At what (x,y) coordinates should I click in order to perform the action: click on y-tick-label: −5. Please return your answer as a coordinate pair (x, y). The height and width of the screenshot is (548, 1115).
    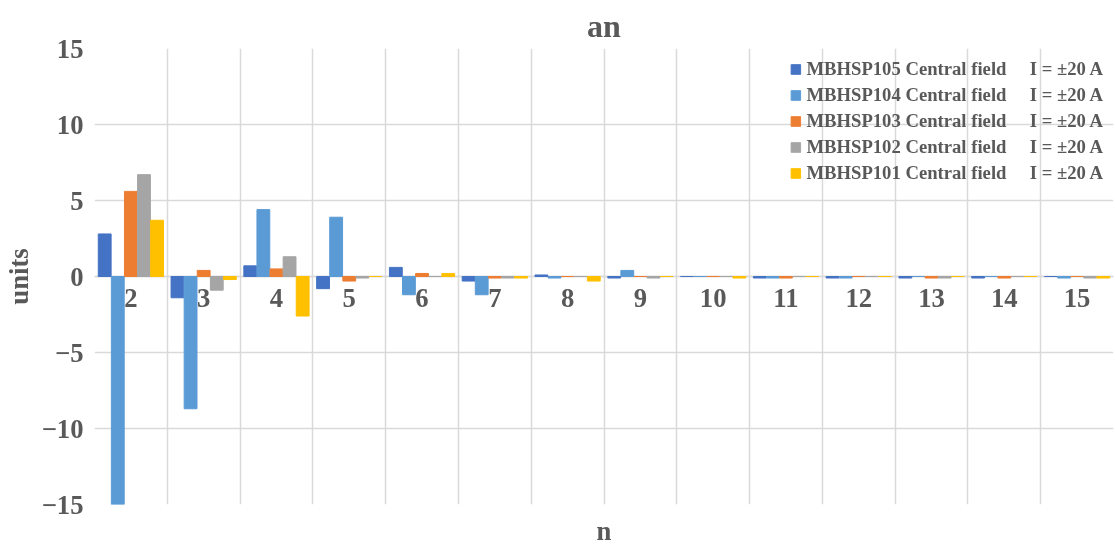
    Looking at the image, I should click on (69, 352).